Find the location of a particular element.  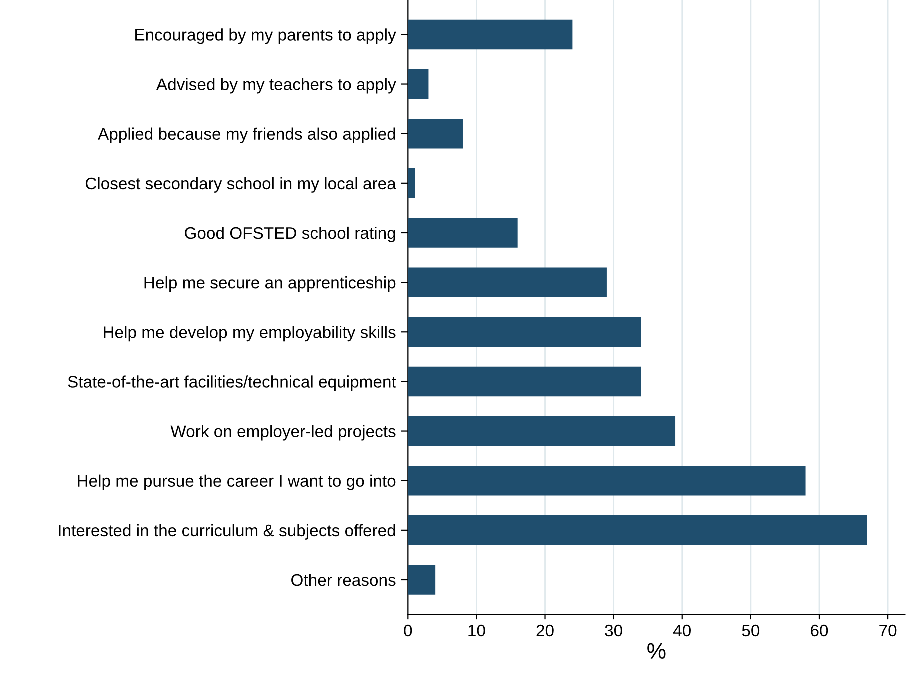

y-tick-label: Encouraged by my parents to apply is located at coordinates (266, 36).